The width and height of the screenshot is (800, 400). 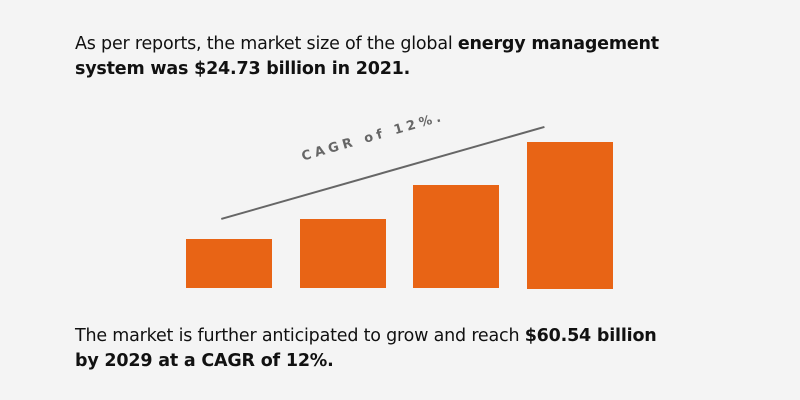 I want to click on outro-bold-1: $60.54 billion, so click(x=590, y=336).